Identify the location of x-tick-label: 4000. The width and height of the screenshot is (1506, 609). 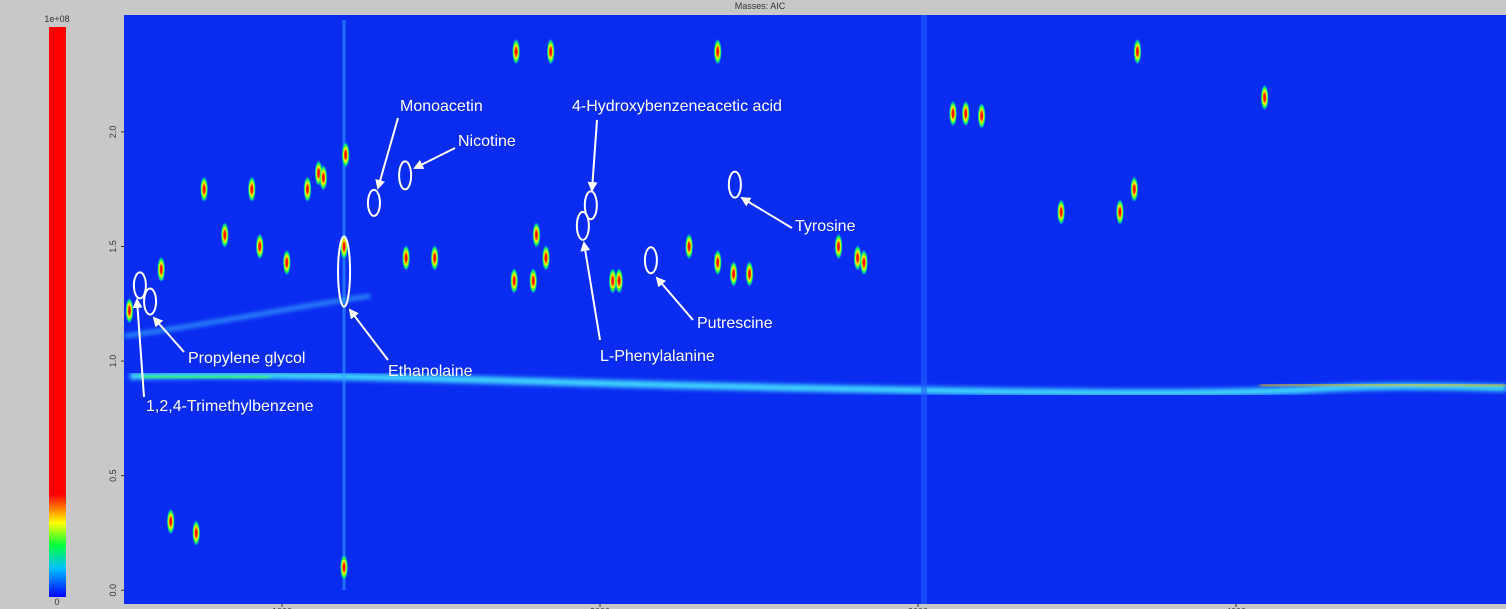
(1236, 607).